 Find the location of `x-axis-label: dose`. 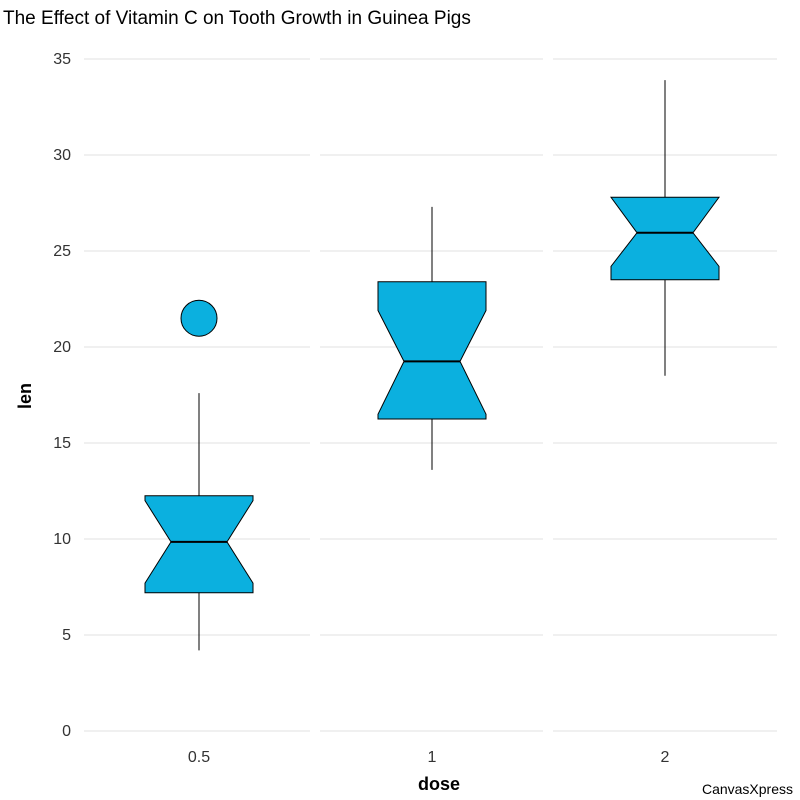

x-axis-label: dose is located at coordinates (439, 784).